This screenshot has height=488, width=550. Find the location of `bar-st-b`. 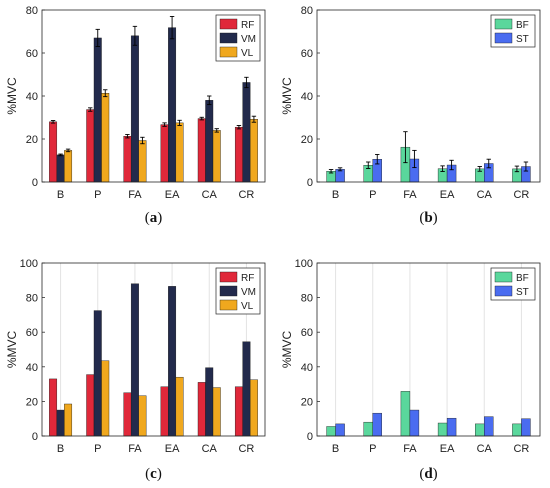

bar-st-b is located at coordinates (340, 430).